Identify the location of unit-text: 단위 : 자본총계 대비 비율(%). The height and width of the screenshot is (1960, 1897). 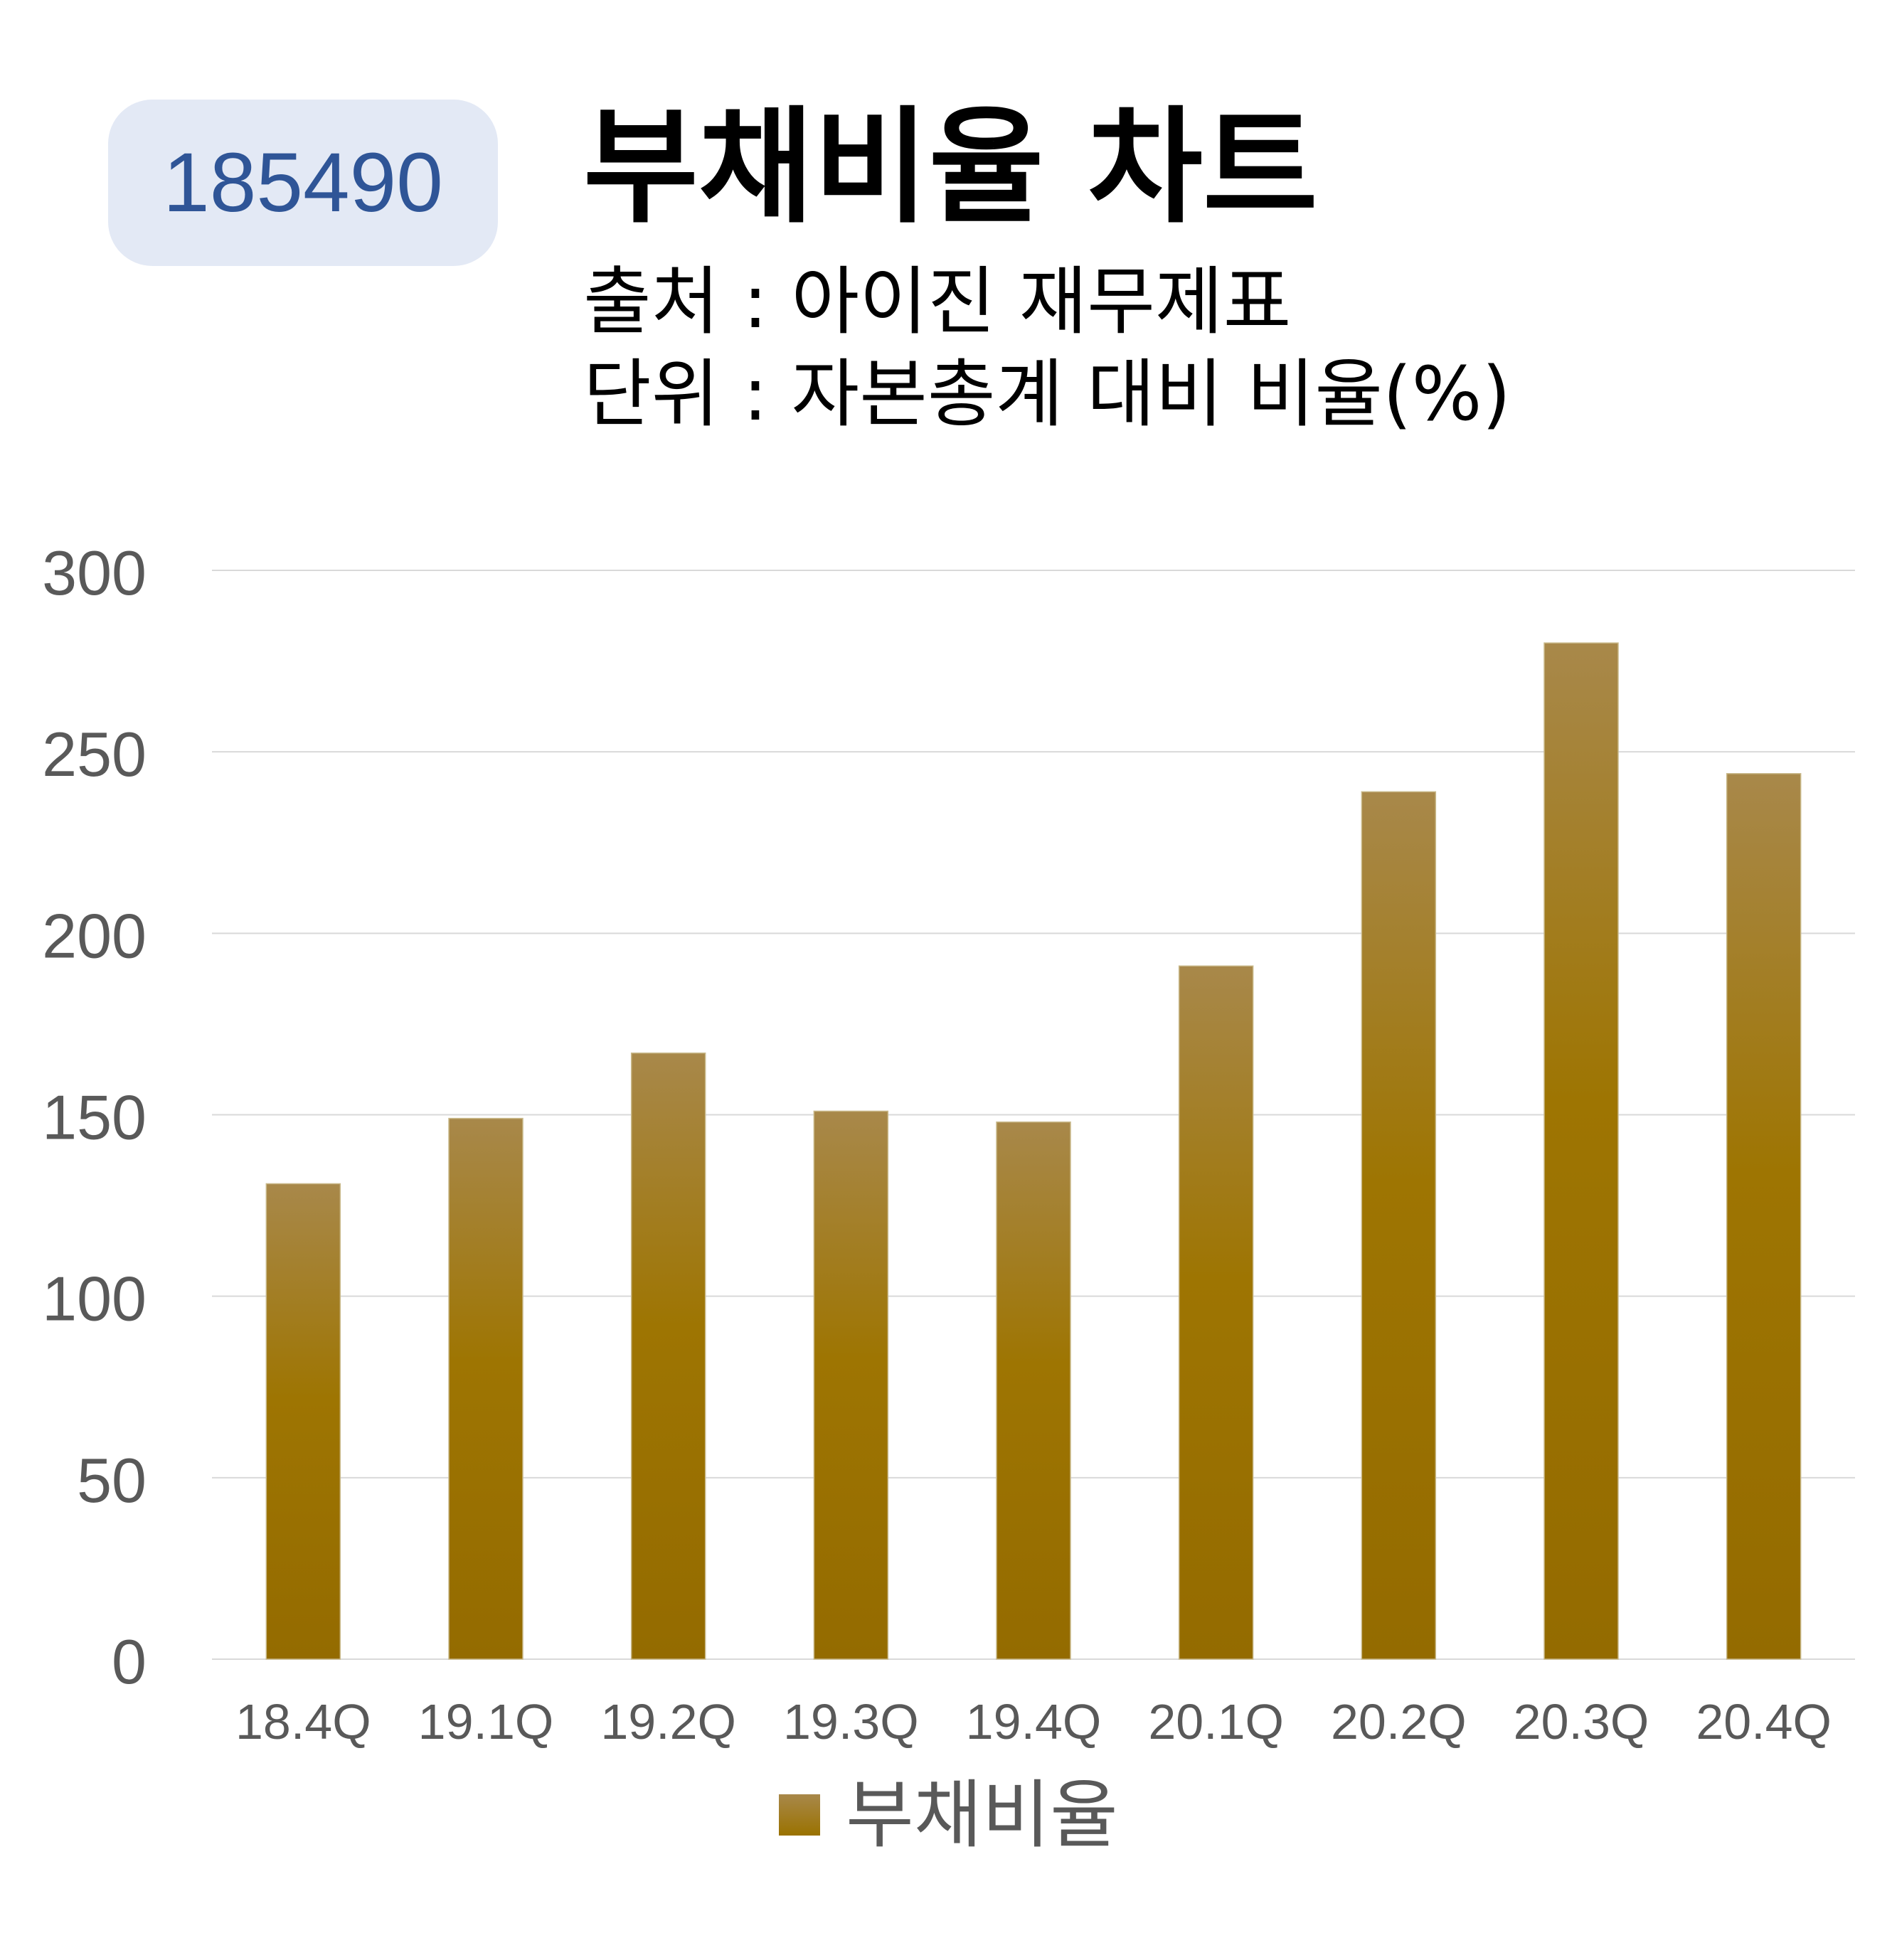
(1047, 394).